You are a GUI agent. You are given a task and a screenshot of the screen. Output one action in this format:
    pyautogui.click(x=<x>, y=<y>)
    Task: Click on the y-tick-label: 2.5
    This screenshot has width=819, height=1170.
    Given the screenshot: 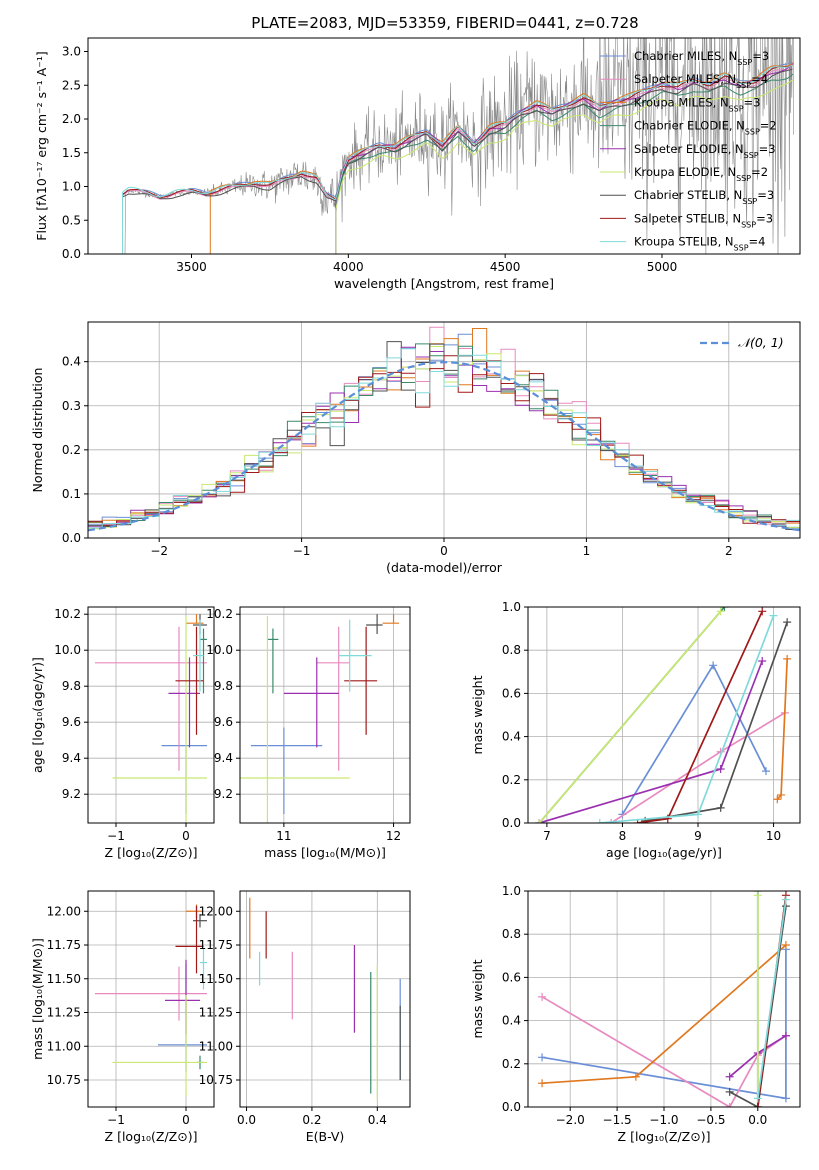 What is the action you would take?
    pyautogui.click(x=71, y=85)
    